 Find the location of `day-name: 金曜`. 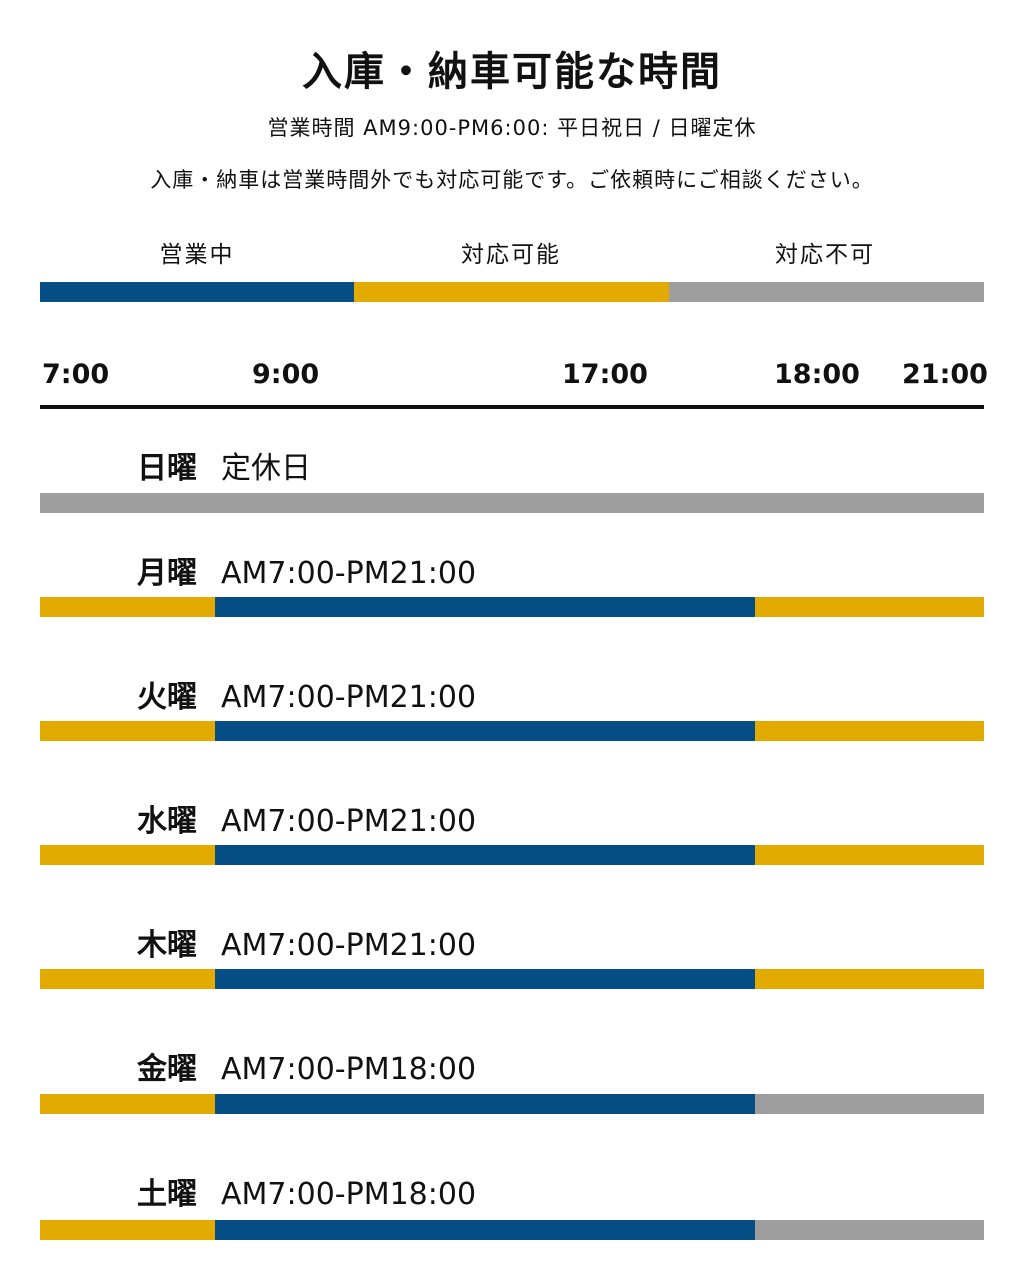

day-name: 金曜 is located at coordinates (167, 1069).